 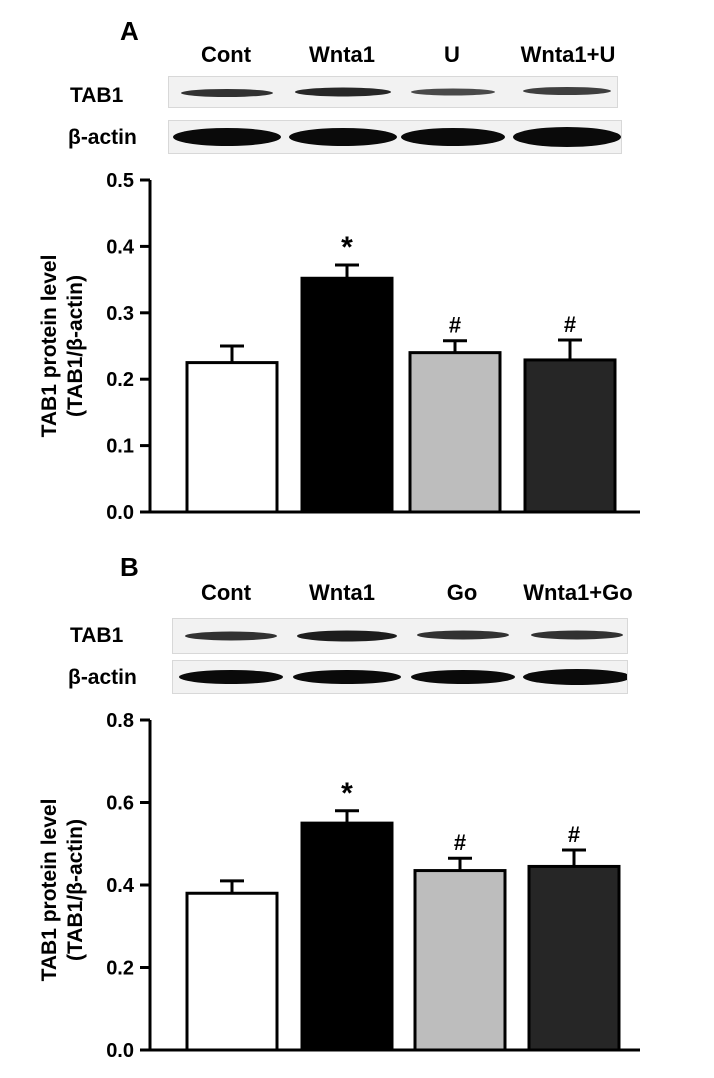 I want to click on panel-b-lane-label-4: Wnta1+Go, so click(x=578, y=592).